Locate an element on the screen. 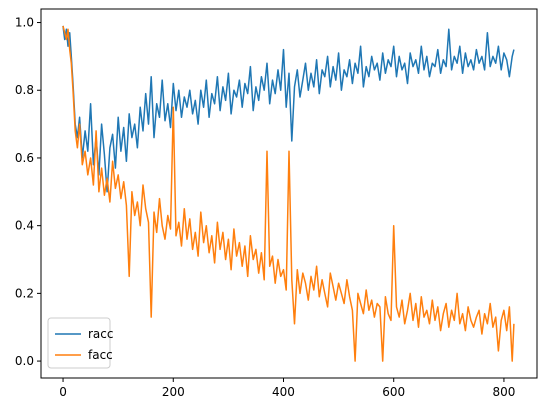 The height and width of the screenshot is (413, 547). x-tick-label: 400 is located at coordinates (283, 392).